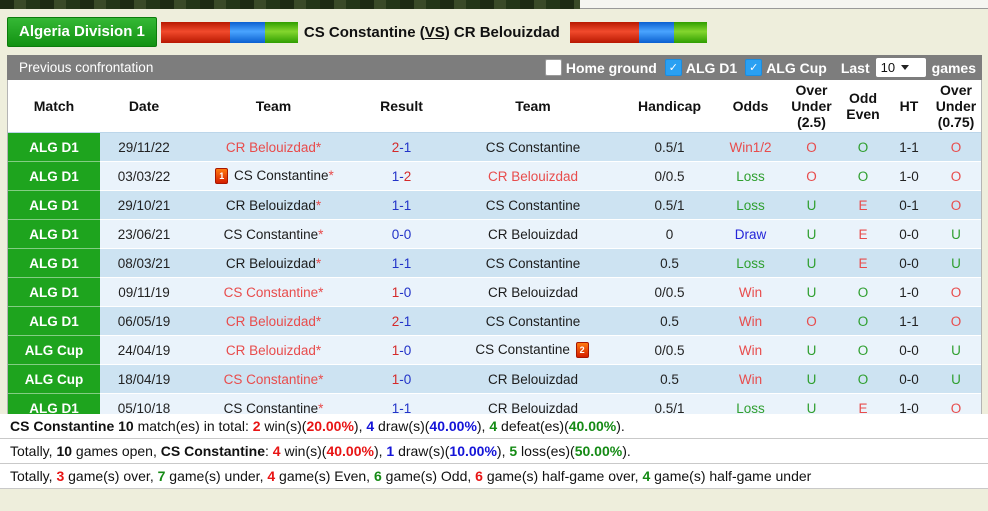 The height and width of the screenshot is (511, 988). What do you see at coordinates (546, 451) in the screenshot?
I see `summary-text: loss(es)(` at bounding box center [546, 451].